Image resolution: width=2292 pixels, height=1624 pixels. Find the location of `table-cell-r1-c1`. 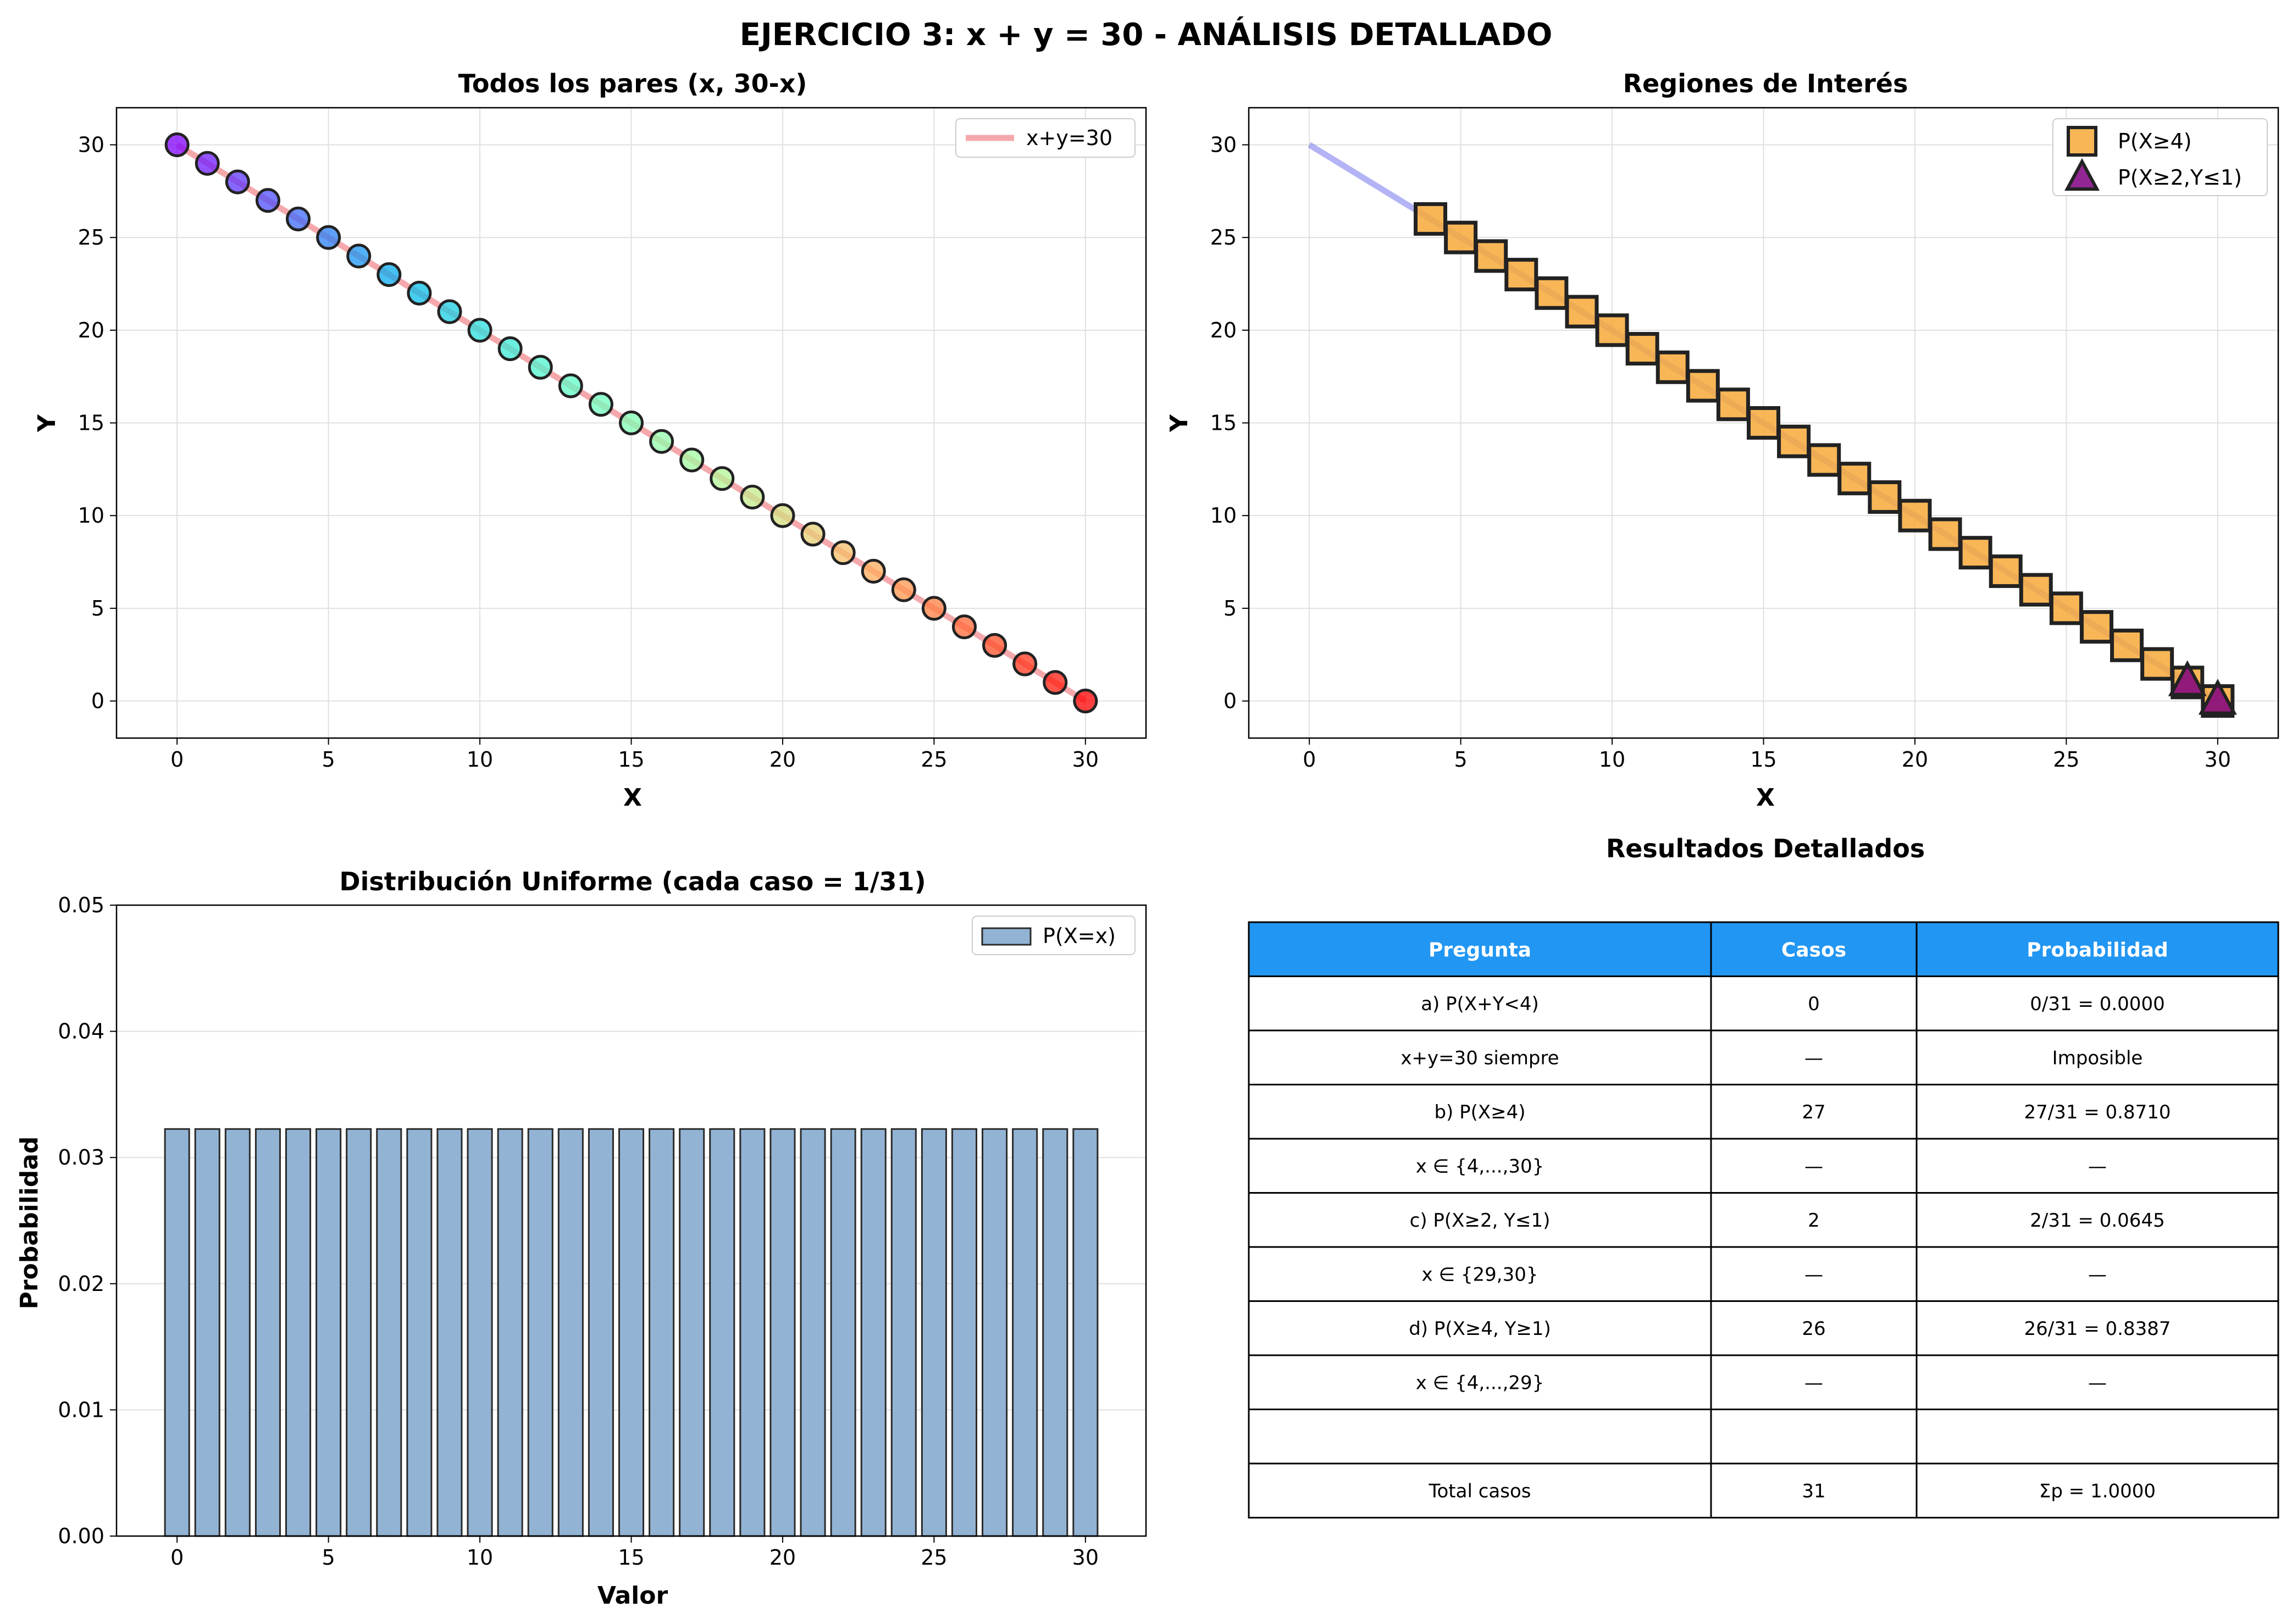

table-cell-r1-c1 is located at coordinates (1814, 1057).